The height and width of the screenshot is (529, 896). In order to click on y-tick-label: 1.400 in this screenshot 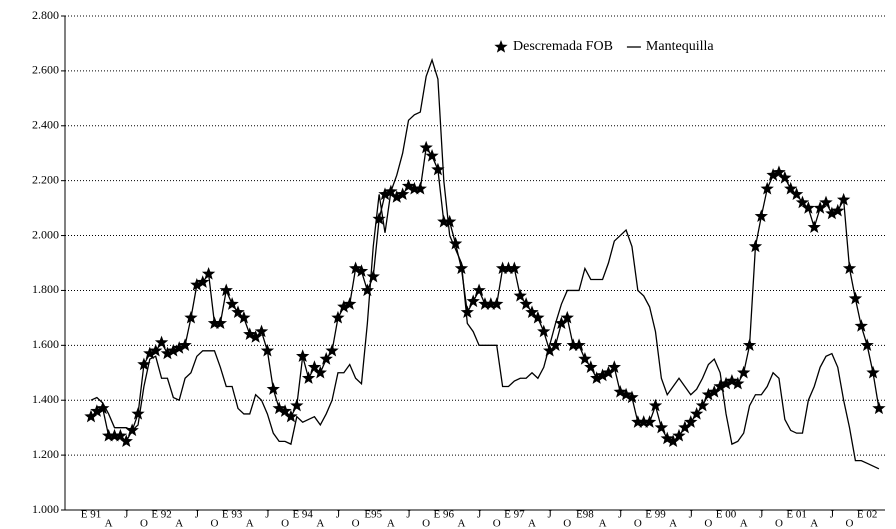, I will do `click(45, 399)`.